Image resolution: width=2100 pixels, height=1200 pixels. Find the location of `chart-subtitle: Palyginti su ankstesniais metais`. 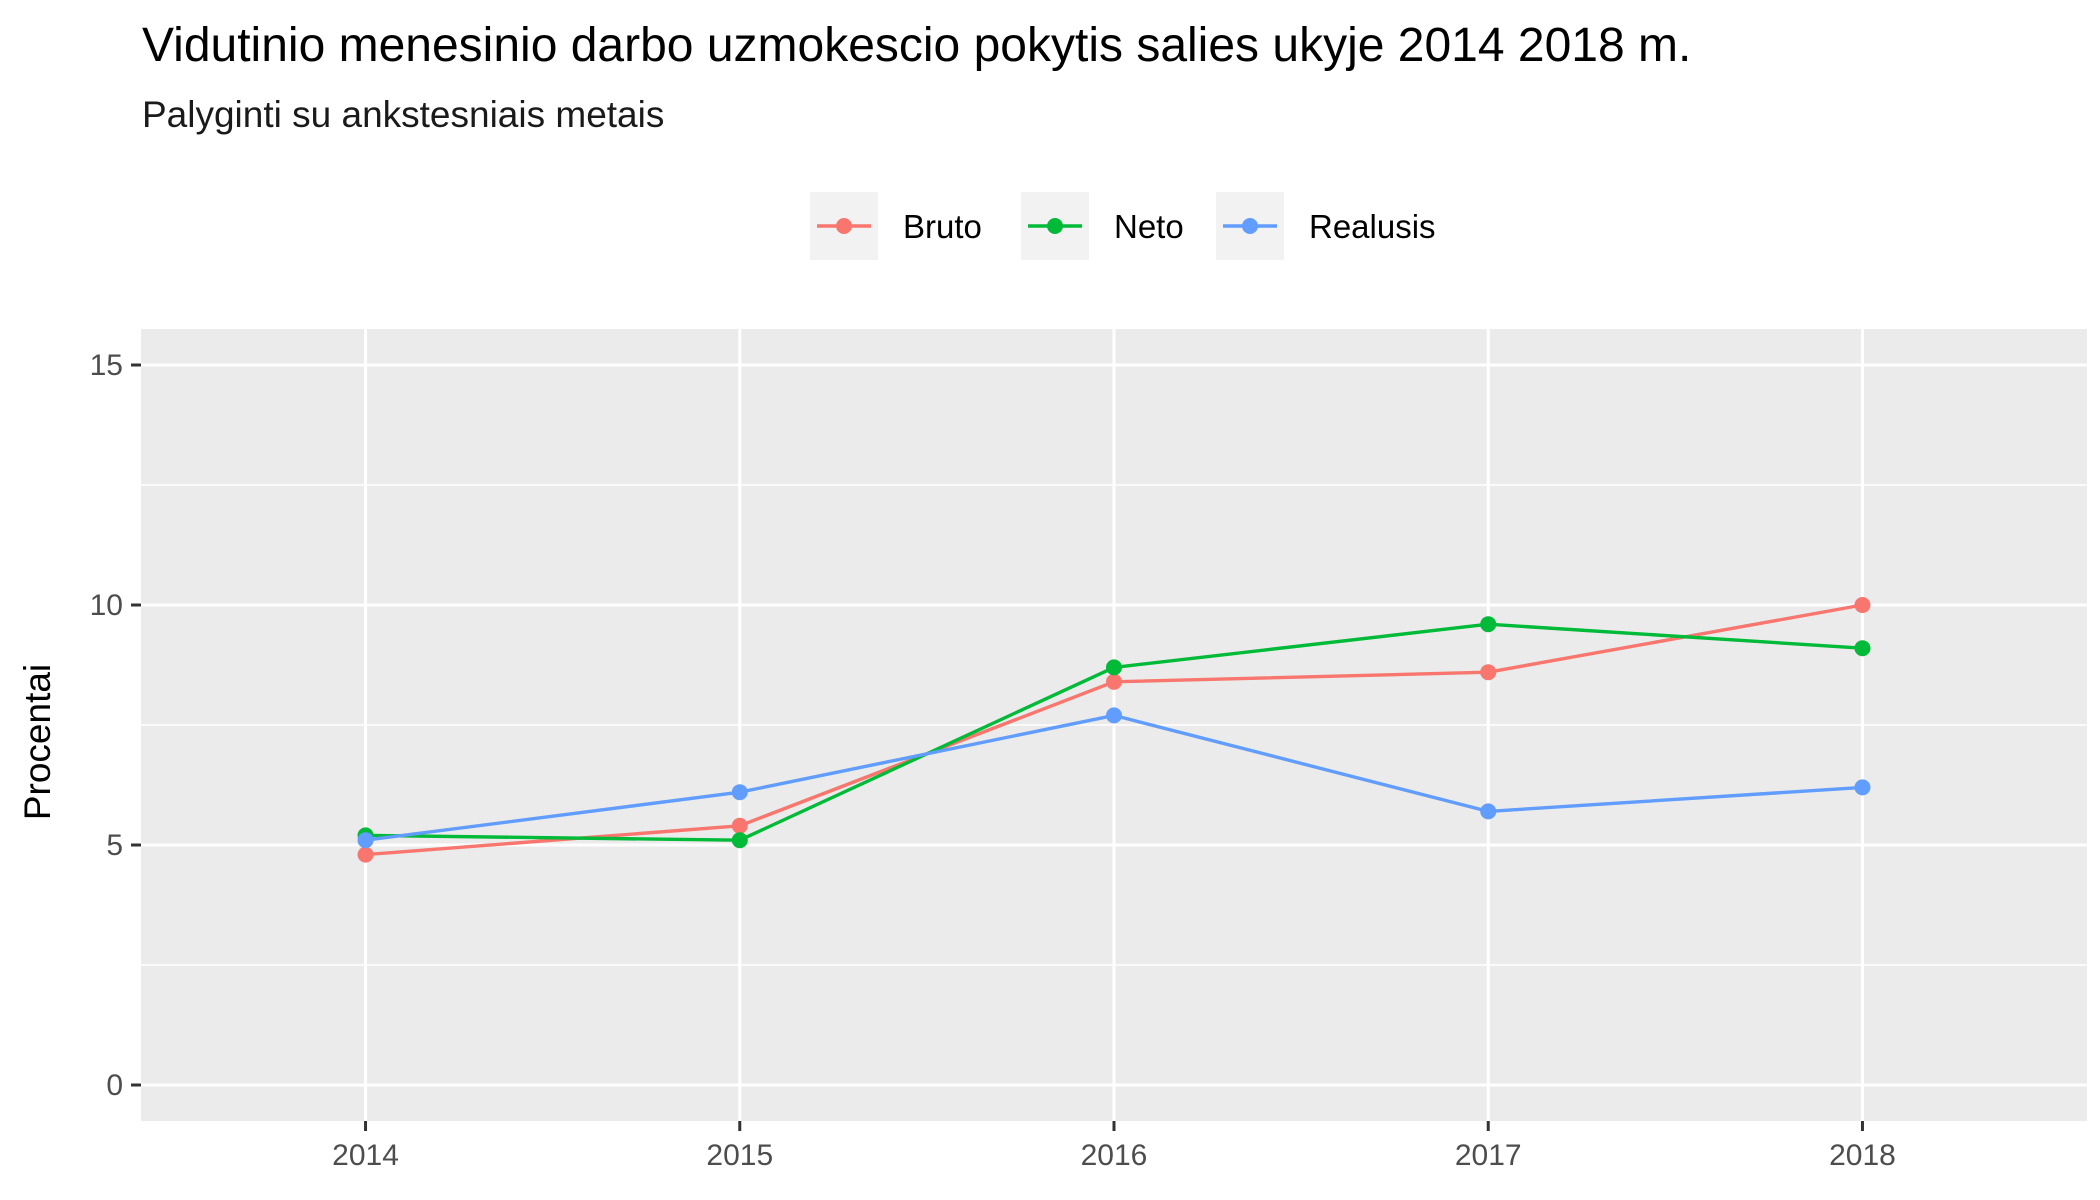

chart-subtitle: Palyginti su ankstesniais metais is located at coordinates (403, 114).